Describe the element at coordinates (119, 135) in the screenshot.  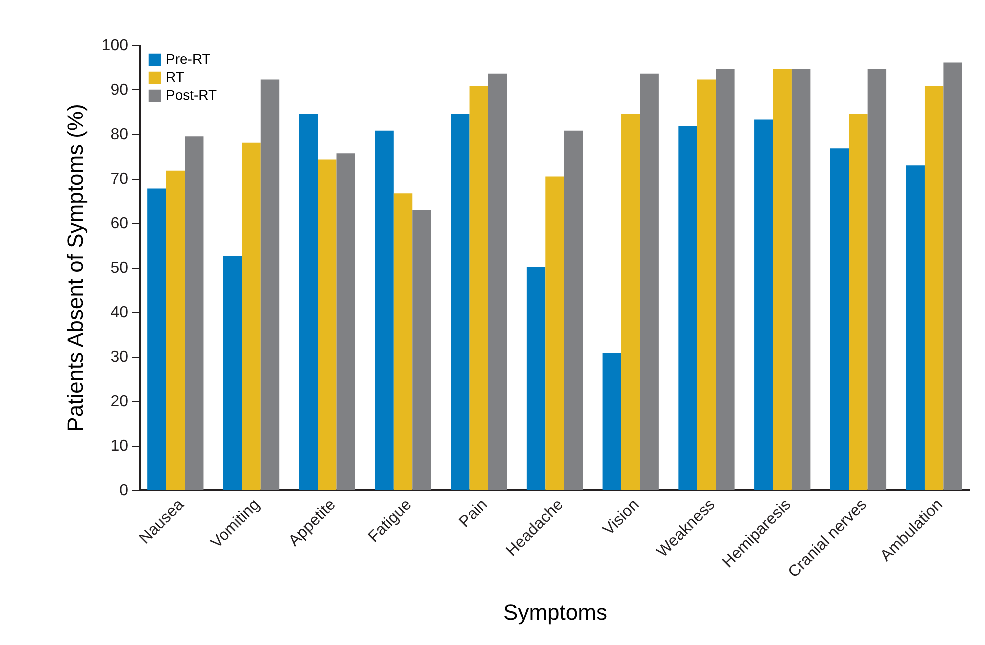
I see `y-tick-label: 80` at that location.